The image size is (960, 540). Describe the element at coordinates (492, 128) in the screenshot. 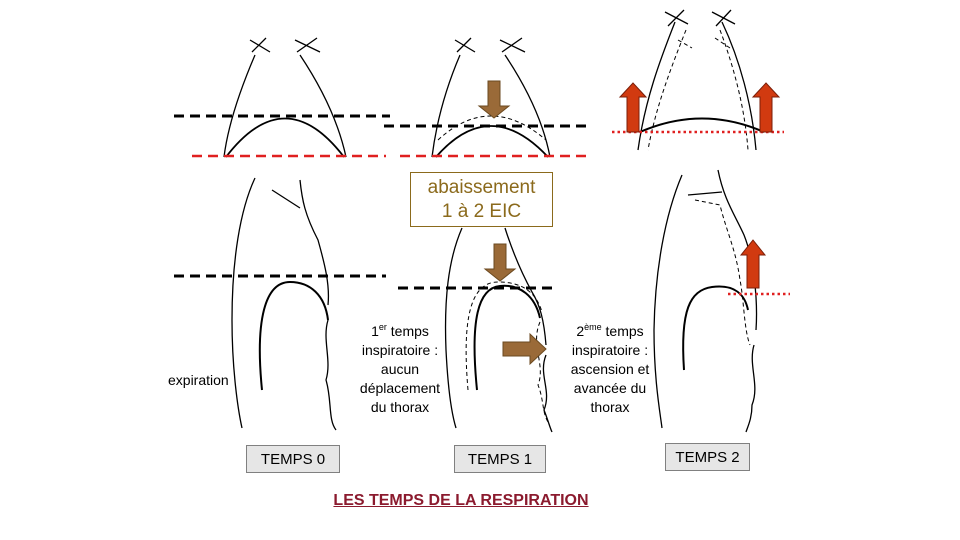

I see `diaphragm-dome-t1-dashed` at that location.